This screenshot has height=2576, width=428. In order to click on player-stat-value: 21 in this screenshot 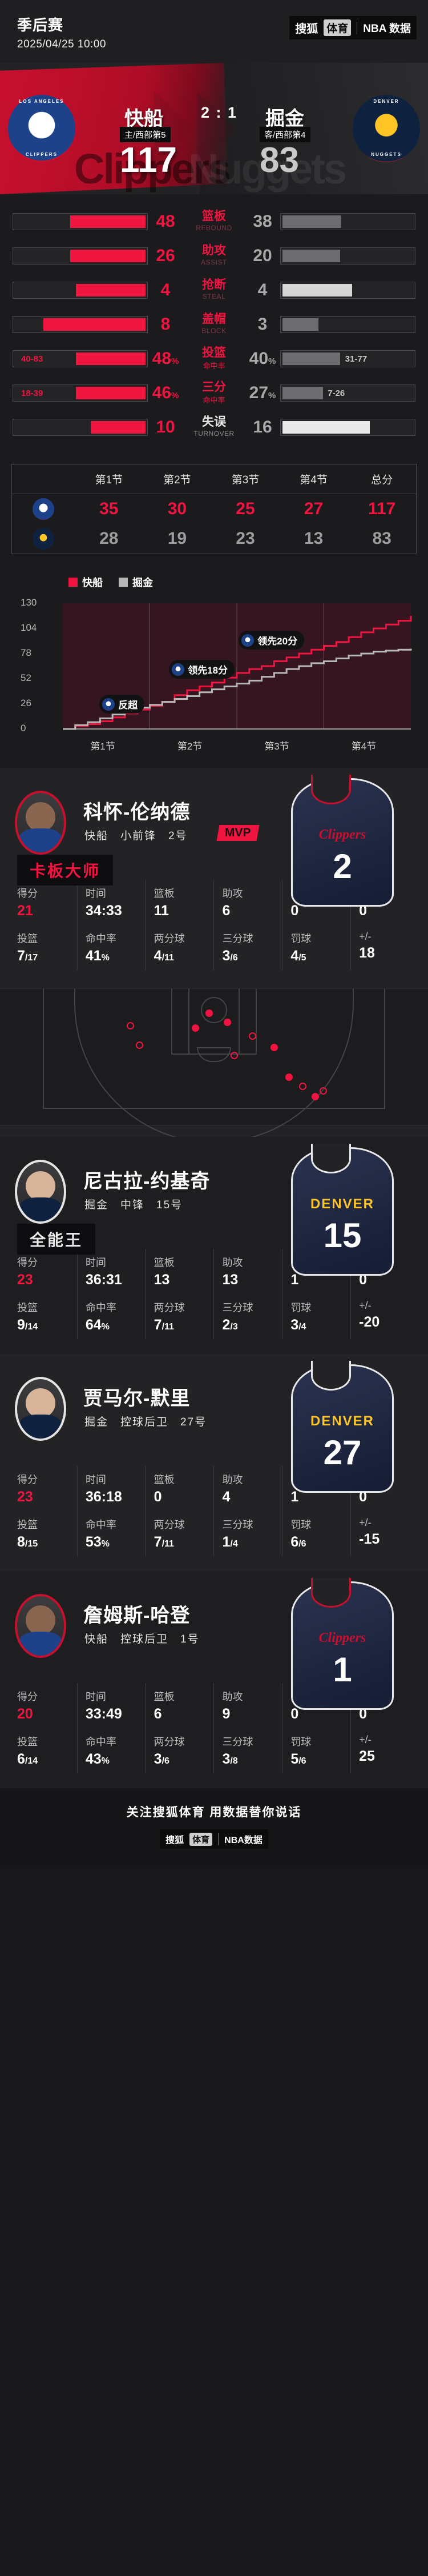, I will do `click(25, 911)`.